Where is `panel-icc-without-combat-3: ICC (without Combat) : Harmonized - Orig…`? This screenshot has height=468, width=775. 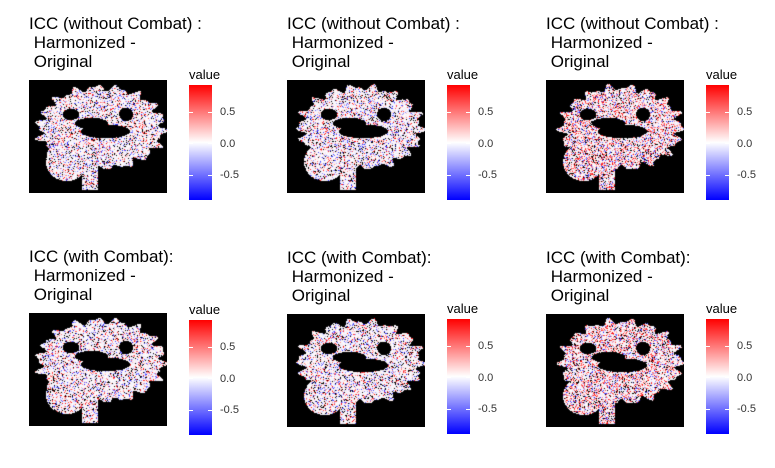 panel-icc-without-combat-3: ICC (without Combat) : Harmonized - Orig… is located at coordinates (660, 124).